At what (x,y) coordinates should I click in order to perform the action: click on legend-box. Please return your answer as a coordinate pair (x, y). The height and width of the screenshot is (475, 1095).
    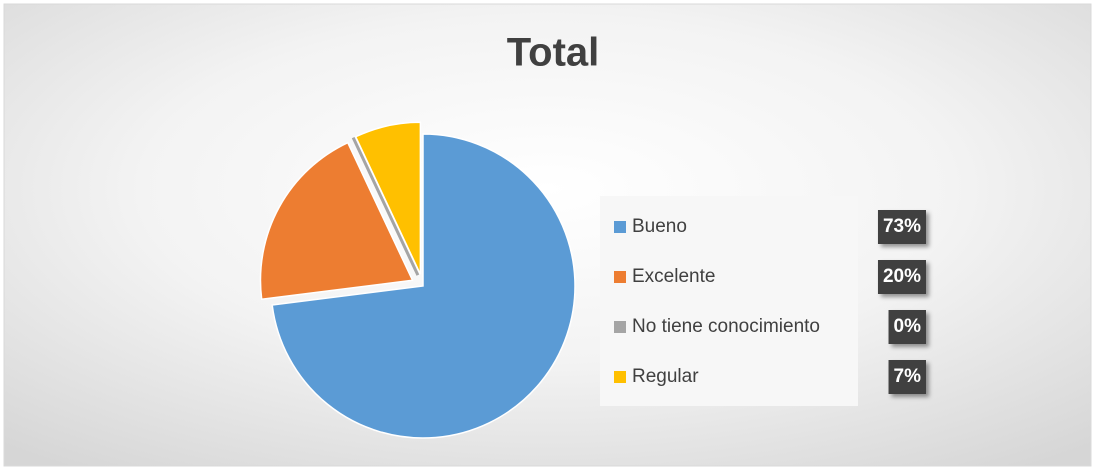
    Looking at the image, I should click on (729, 301).